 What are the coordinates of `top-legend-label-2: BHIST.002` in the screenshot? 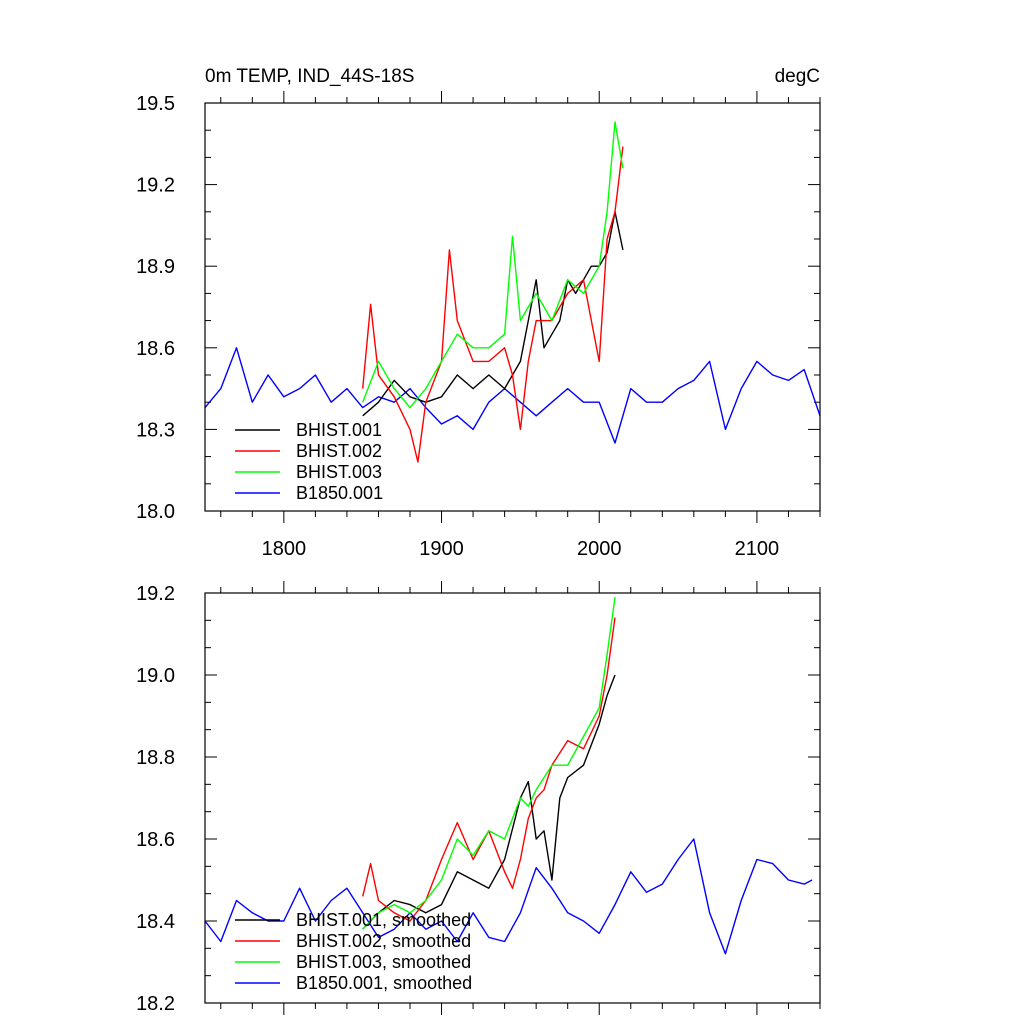 It's located at (339, 451).